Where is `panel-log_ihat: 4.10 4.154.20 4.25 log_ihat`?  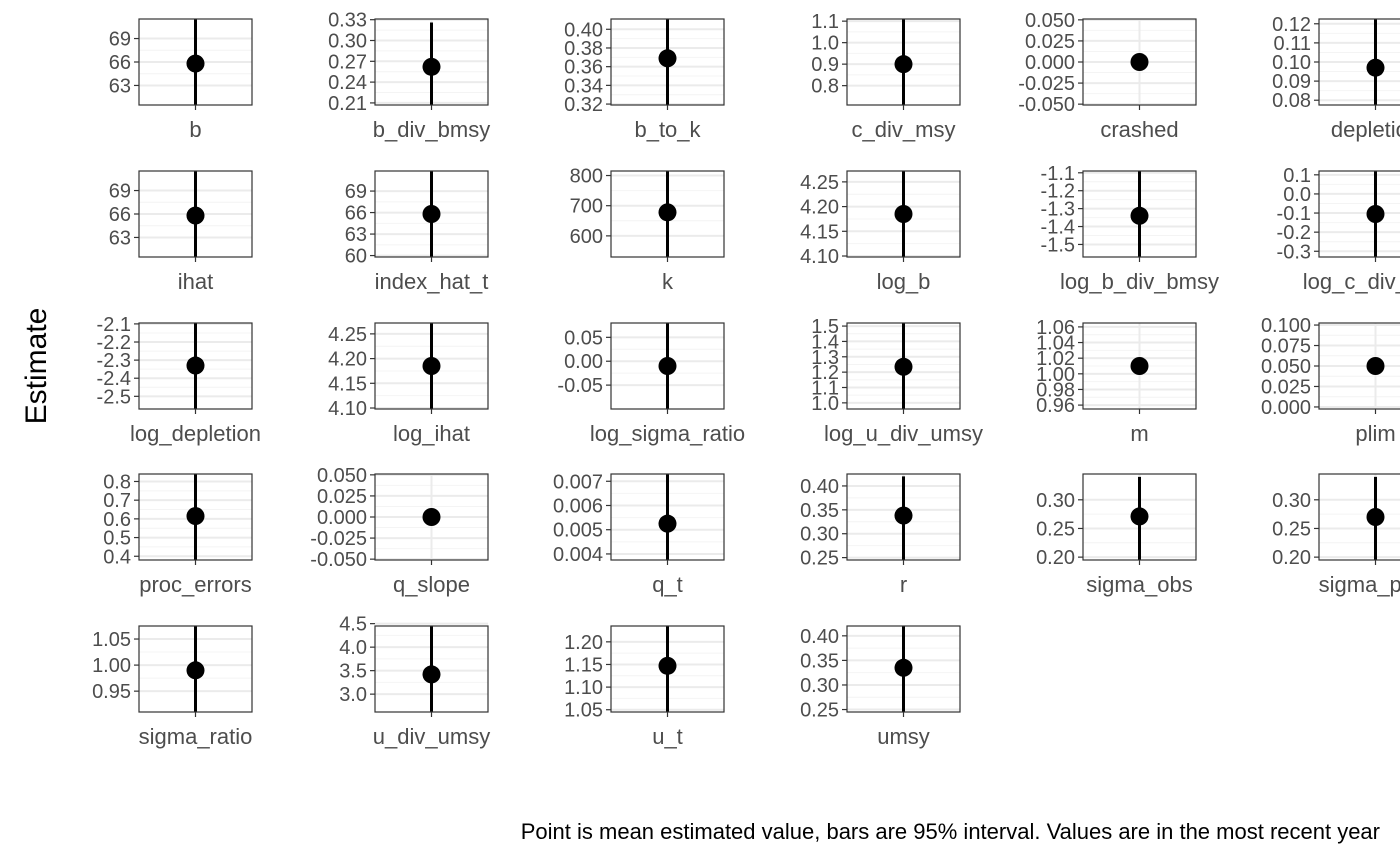
panel-log_ihat: 4.10 4.154.20 4.25 log_ihat is located at coordinates (408, 384).